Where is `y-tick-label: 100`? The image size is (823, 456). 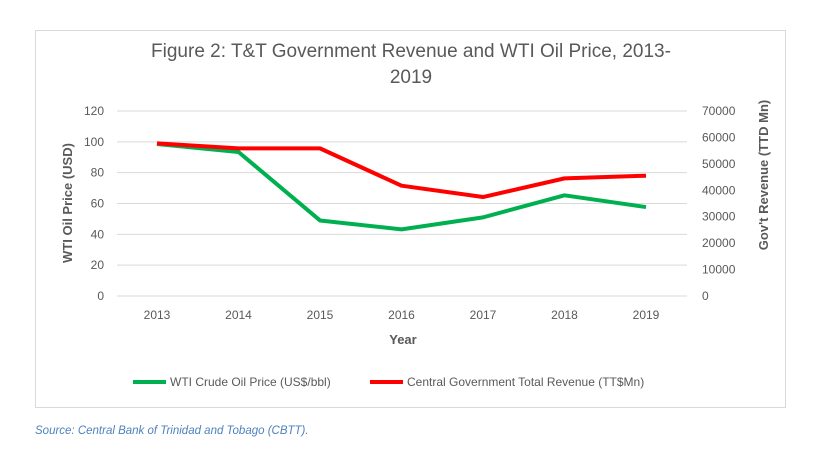
y-tick-label: 100 is located at coordinates (94, 142).